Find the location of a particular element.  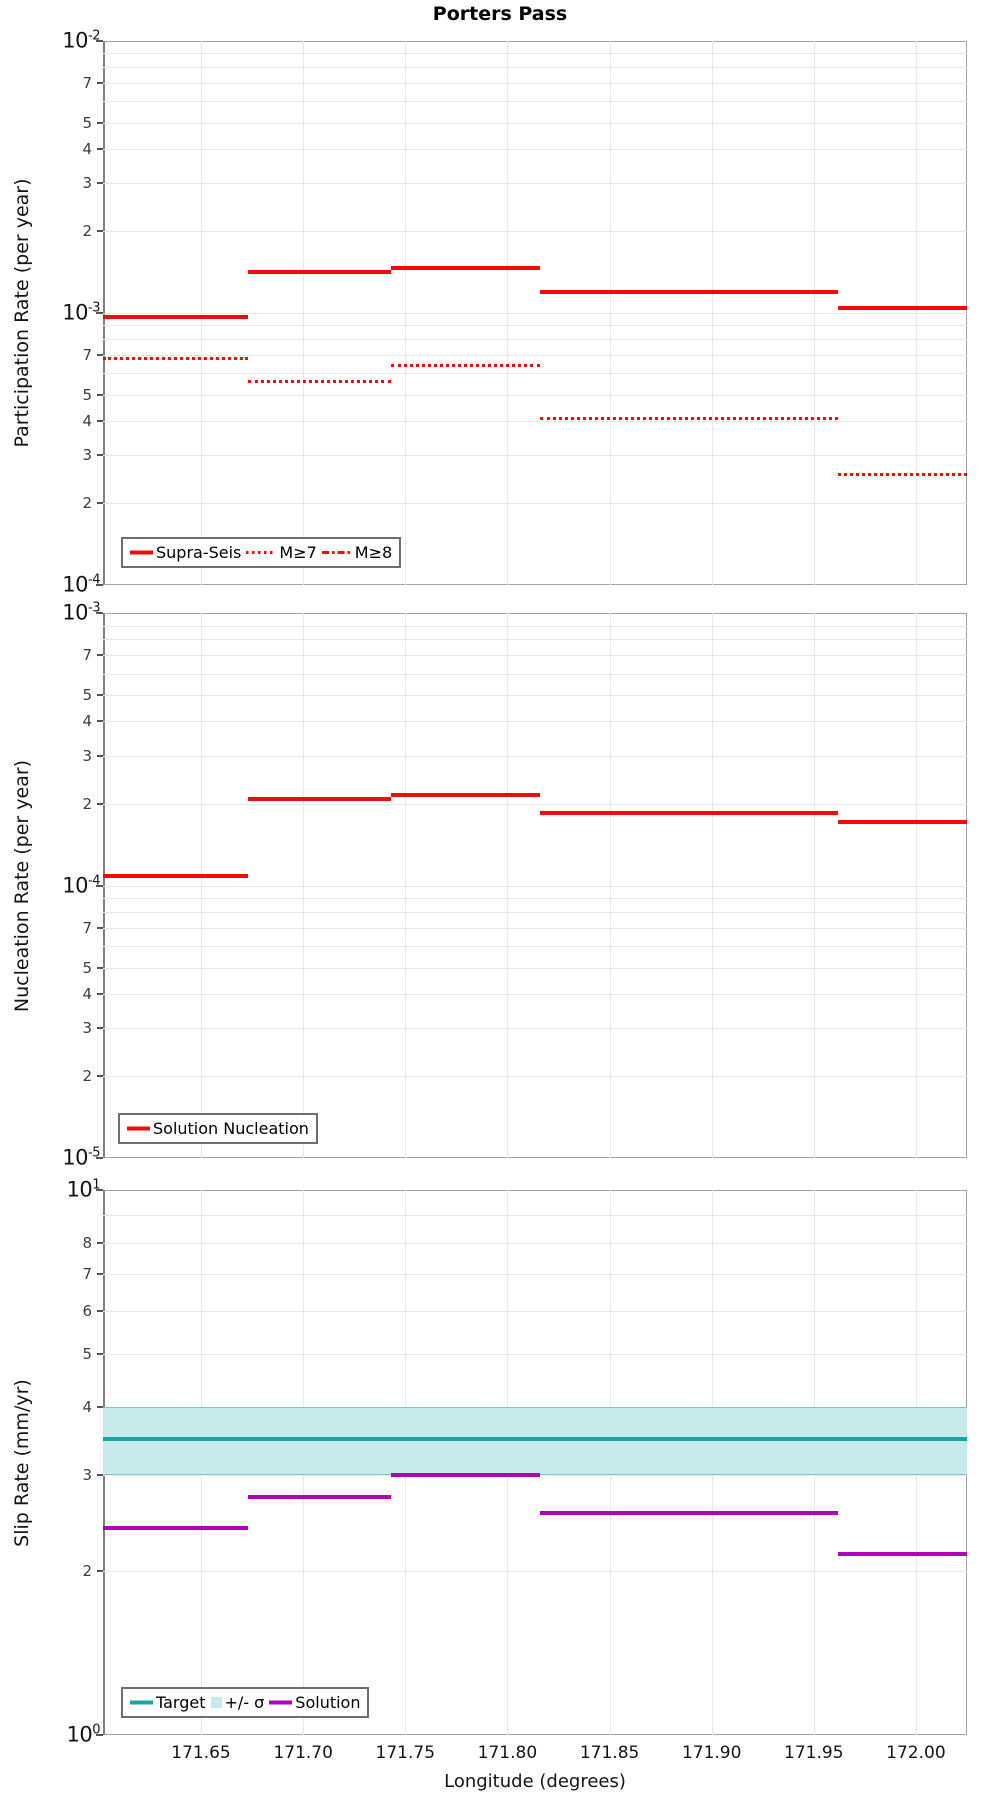

legend-swatch-solution-nucleation is located at coordinates (138, 1128).